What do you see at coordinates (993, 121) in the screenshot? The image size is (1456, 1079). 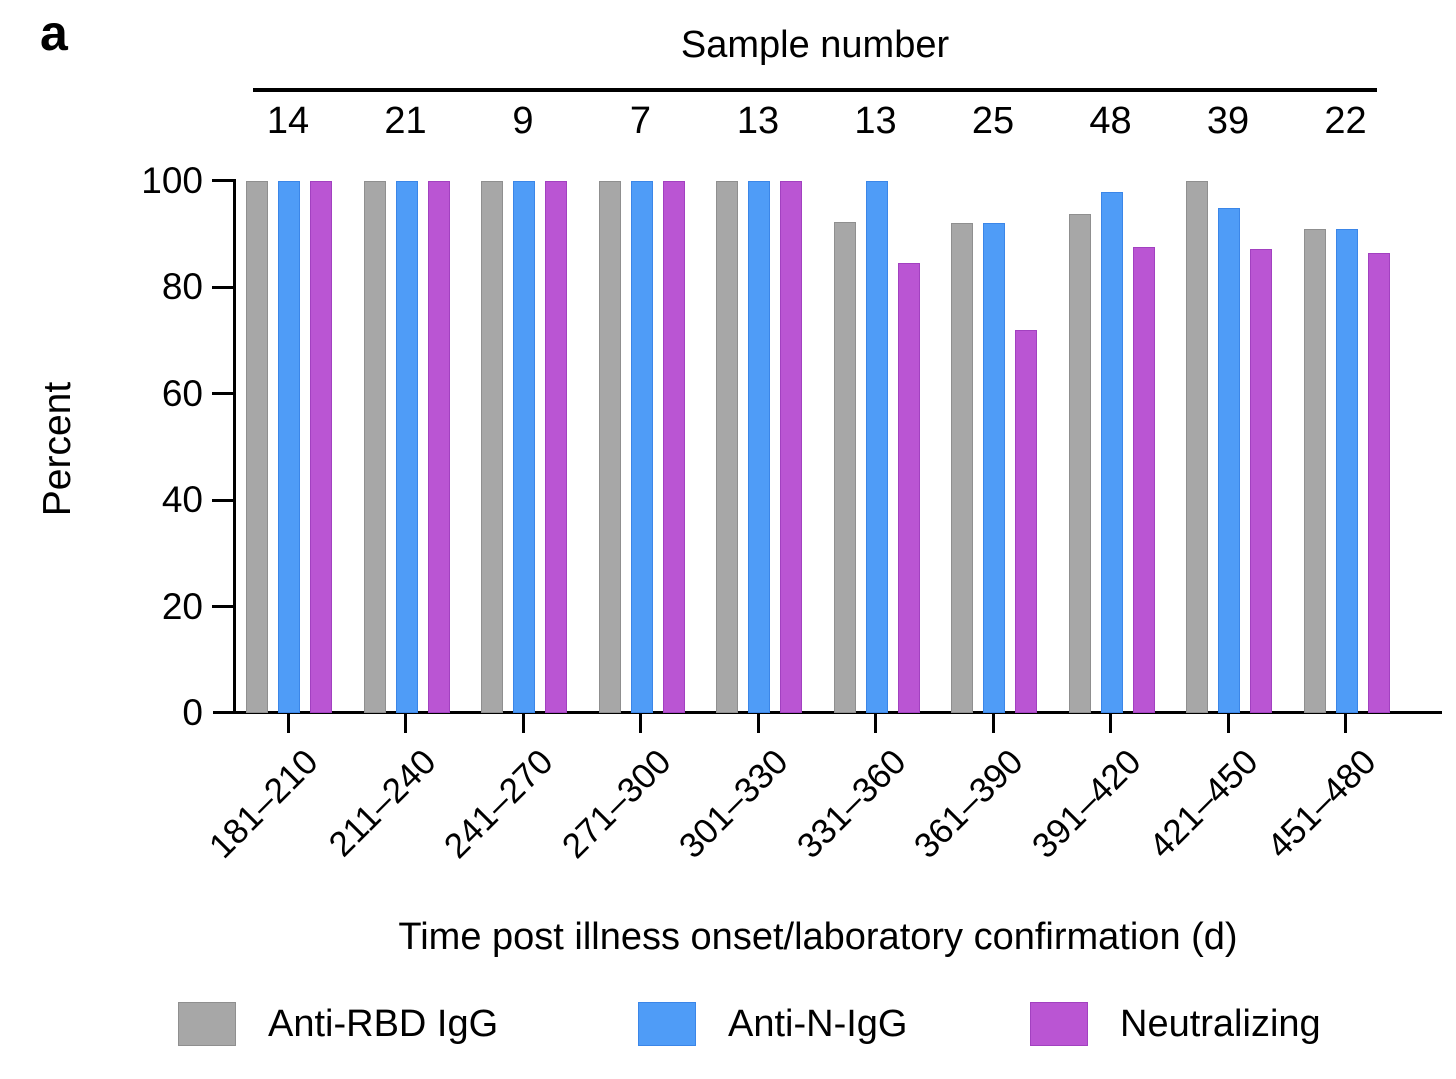 I see `sample-count: 25` at bounding box center [993, 121].